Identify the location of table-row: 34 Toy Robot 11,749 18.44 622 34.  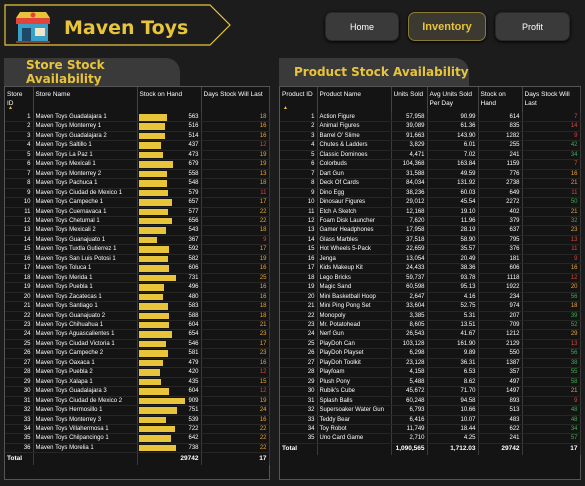
(430, 429).